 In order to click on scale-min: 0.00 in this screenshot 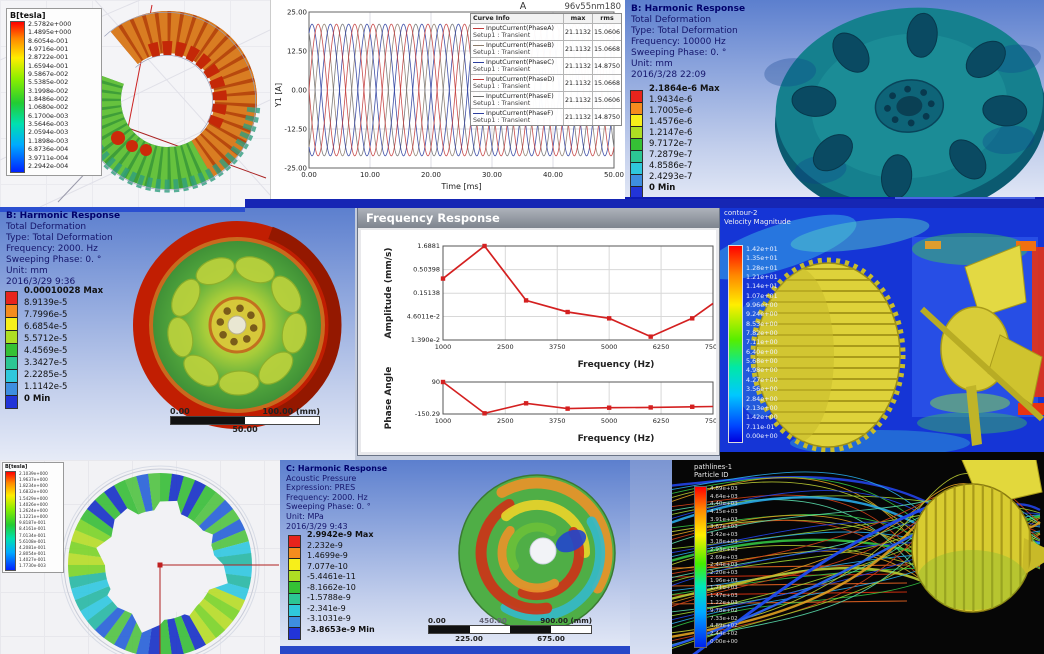, I will do `click(180, 411)`.